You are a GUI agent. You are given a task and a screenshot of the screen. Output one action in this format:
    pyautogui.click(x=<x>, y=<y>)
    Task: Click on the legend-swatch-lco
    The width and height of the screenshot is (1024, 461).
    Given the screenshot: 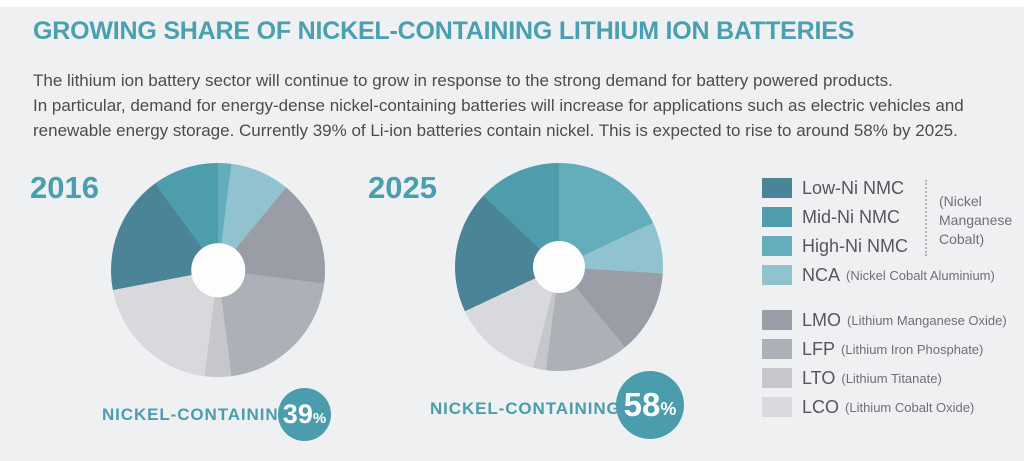 What is the action you would take?
    pyautogui.click(x=777, y=407)
    